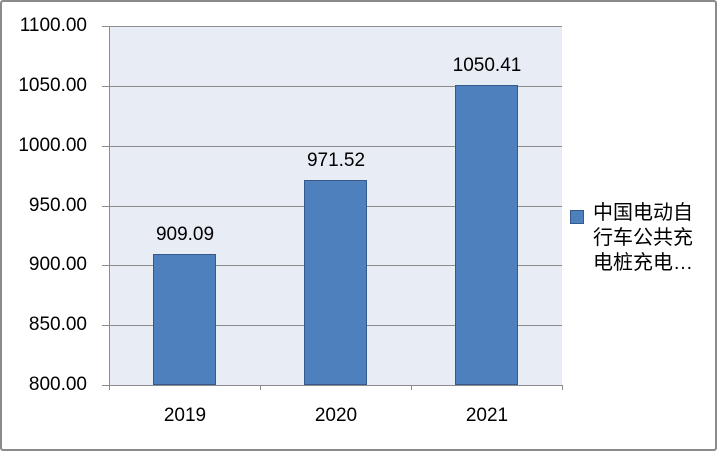 The width and height of the screenshot is (717, 451). What do you see at coordinates (487, 415) in the screenshot?
I see `x-tick-label: 2021` at bounding box center [487, 415].